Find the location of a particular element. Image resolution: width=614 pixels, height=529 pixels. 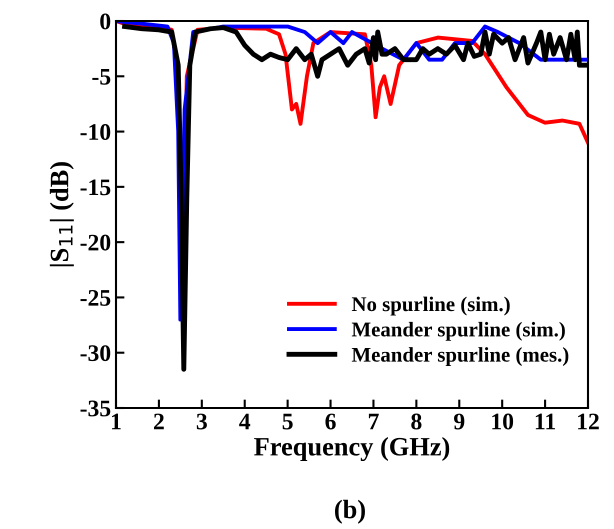

x-tick-label: 7 is located at coordinates (373, 422).